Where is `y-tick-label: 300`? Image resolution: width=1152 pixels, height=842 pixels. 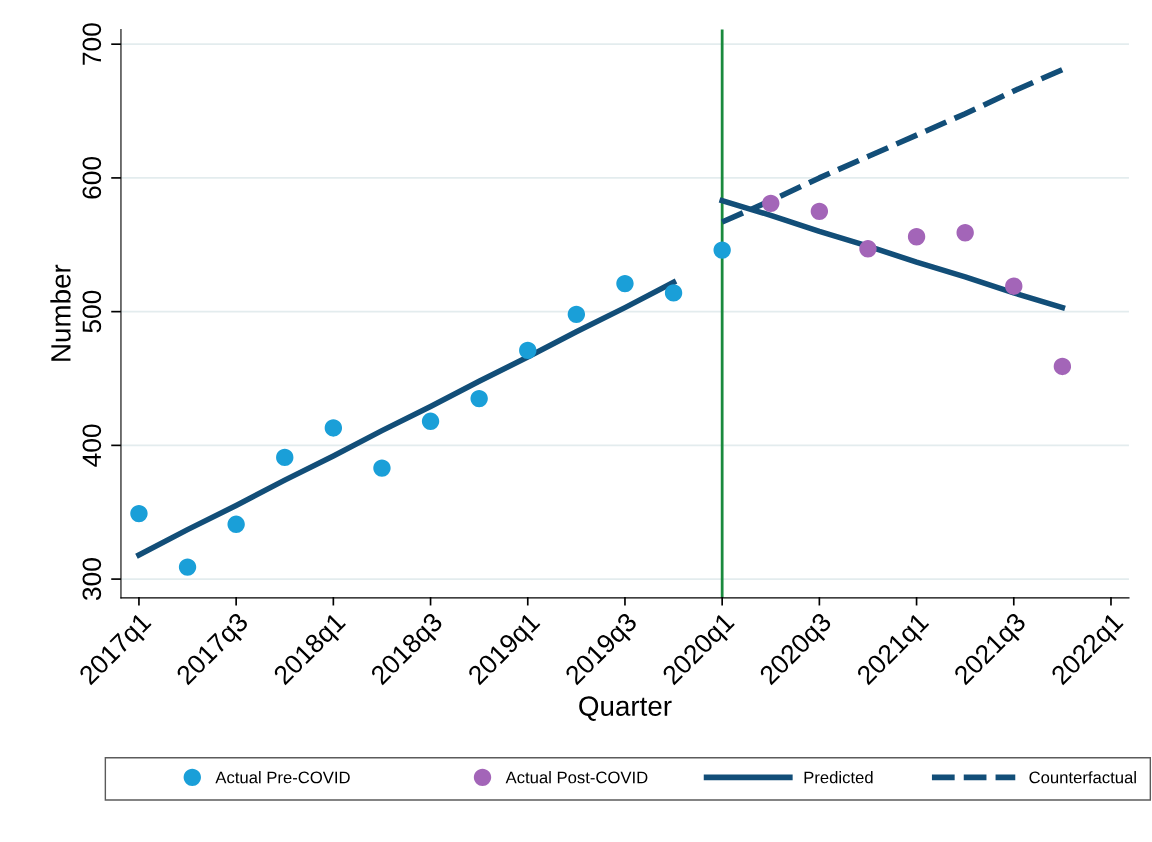
y-tick-label: 300 is located at coordinates (92, 579).